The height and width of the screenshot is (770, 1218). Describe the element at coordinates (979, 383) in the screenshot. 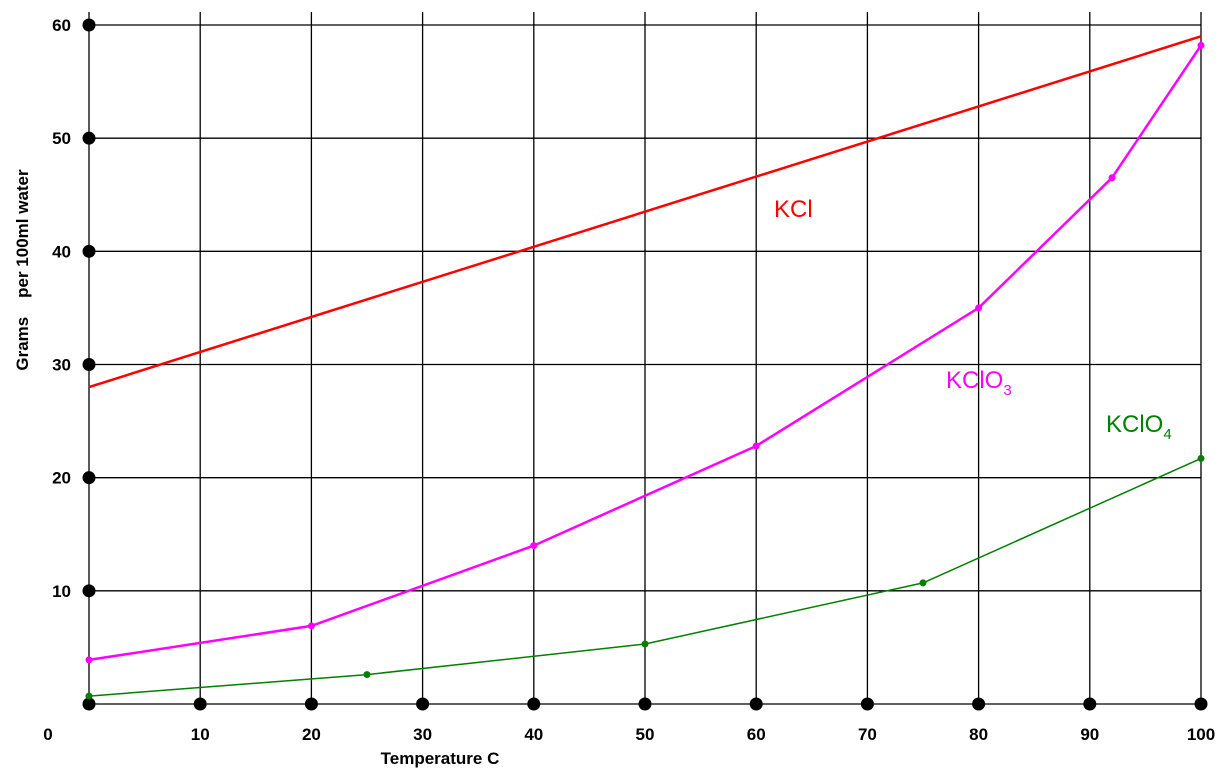

I see `series-label-kclo3: KClO3` at that location.